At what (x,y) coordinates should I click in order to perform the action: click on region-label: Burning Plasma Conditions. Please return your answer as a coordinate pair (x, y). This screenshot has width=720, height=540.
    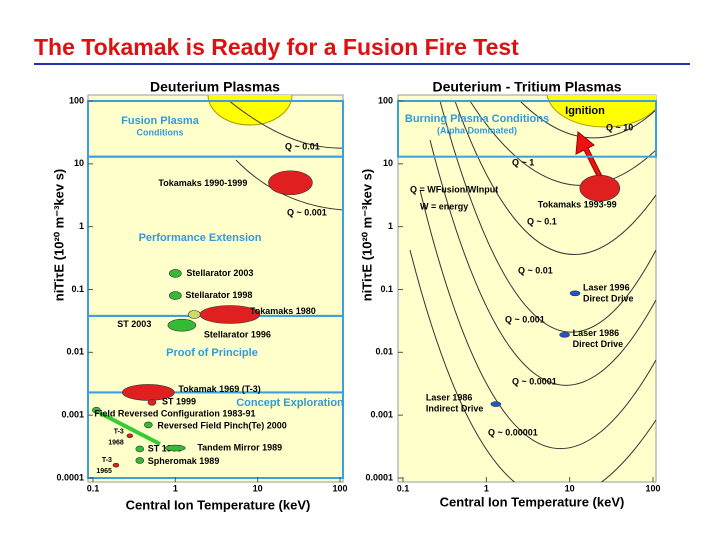
    Looking at the image, I should click on (477, 119).